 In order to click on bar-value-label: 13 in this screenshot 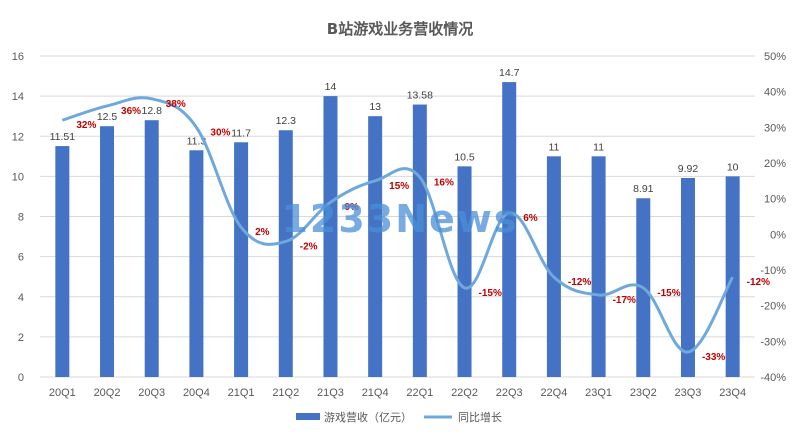, I will do `click(375, 107)`.